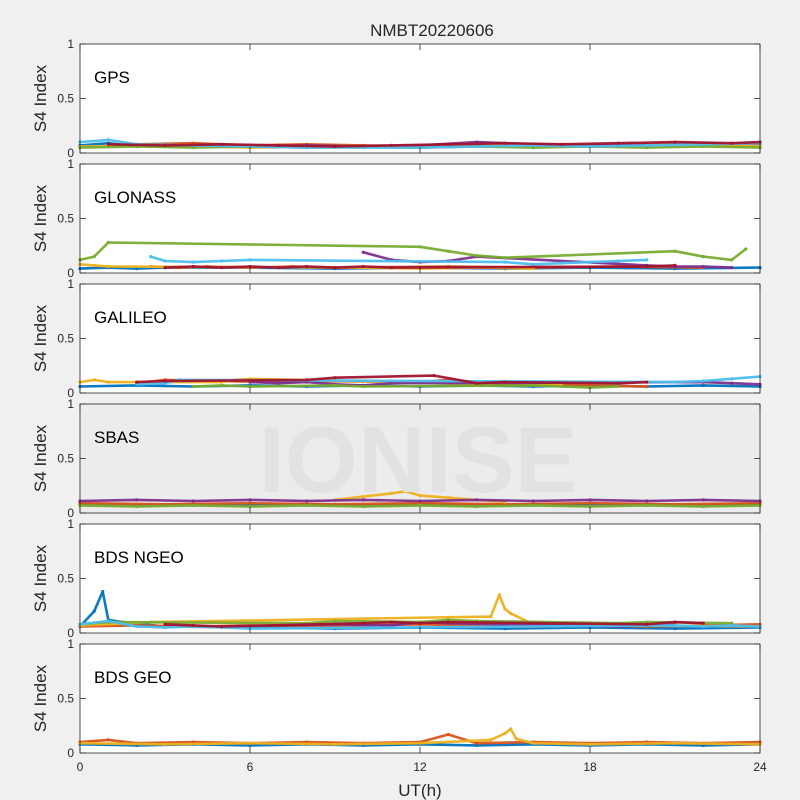  I want to click on x-tick-label: 24, so click(760, 767).